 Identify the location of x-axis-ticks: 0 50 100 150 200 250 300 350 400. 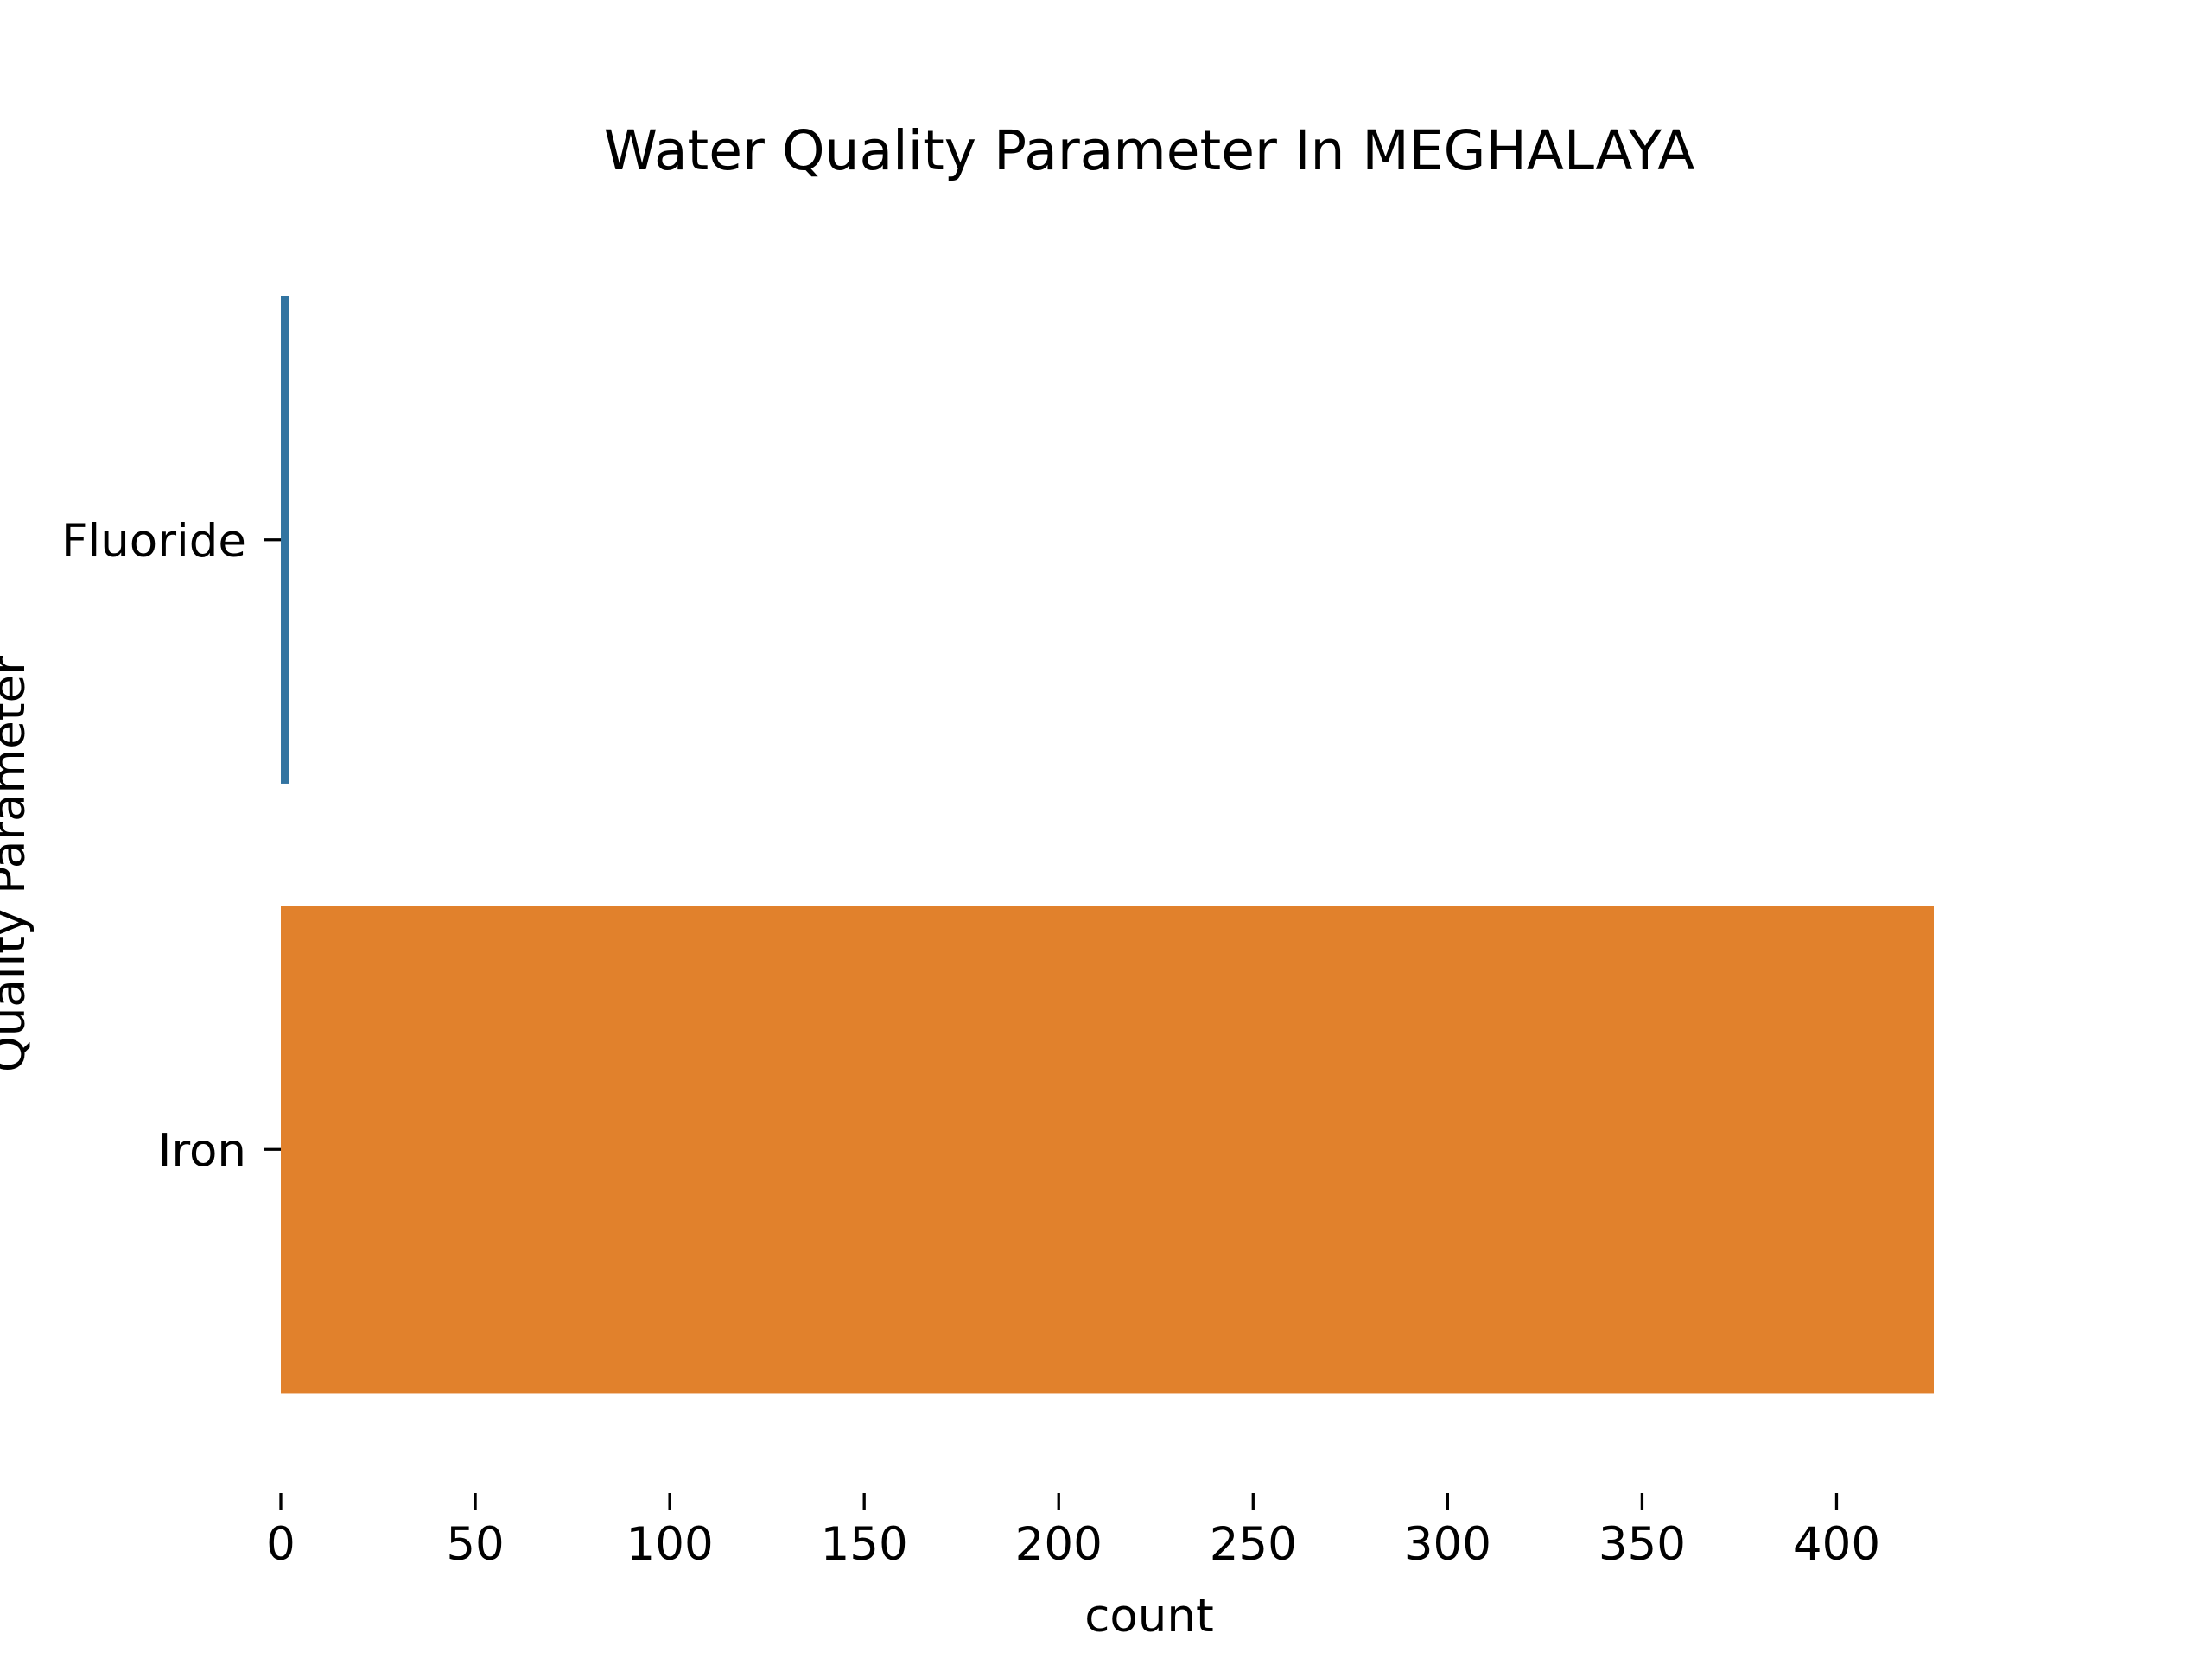
(1073, 1532).